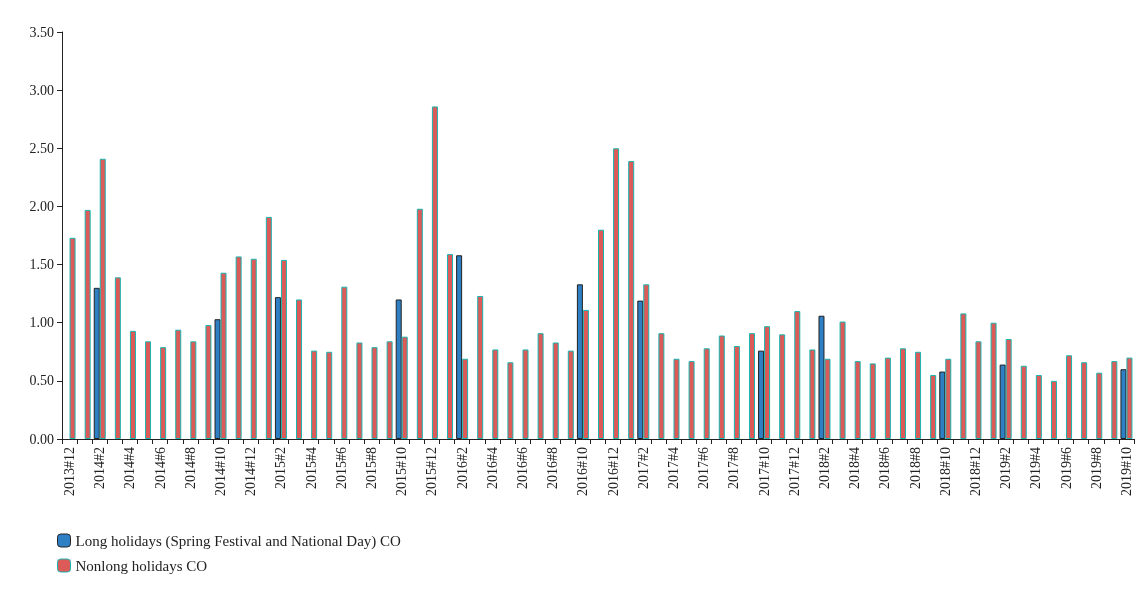 This screenshot has height=612, width=1146. Describe the element at coordinates (1006, 468) in the screenshot. I see `x-tick-label: 2019#2` at that location.